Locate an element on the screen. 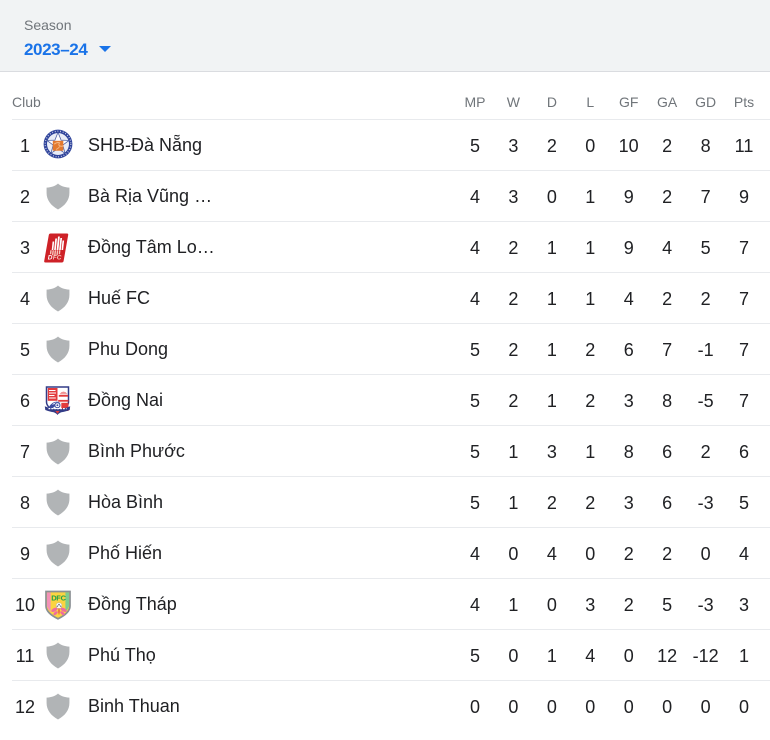 This screenshot has width=770, height=740. svg-text: DFC is located at coordinates (58, 598).